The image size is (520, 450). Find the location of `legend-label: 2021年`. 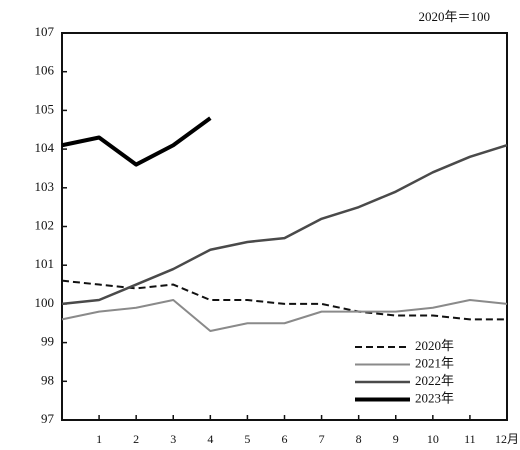

legend-label: 2021年 is located at coordinates (434, 362).